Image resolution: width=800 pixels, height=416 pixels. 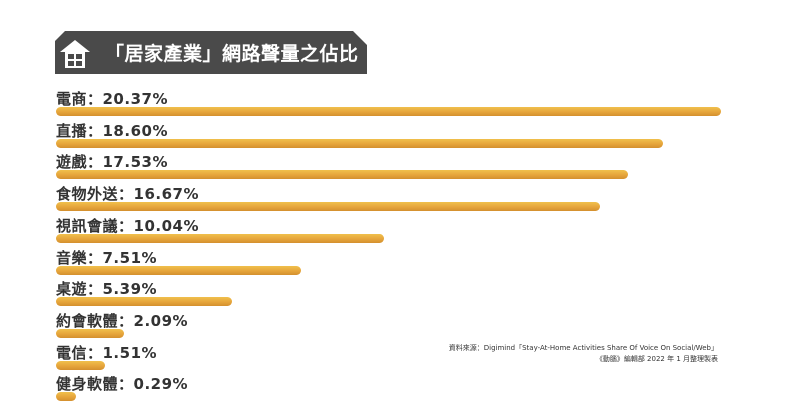 What do you see at coordinates (122, 320) in the screenshot?
I see `bar-label: 約會軟體：2.09%` at bounding box center [122, 320].